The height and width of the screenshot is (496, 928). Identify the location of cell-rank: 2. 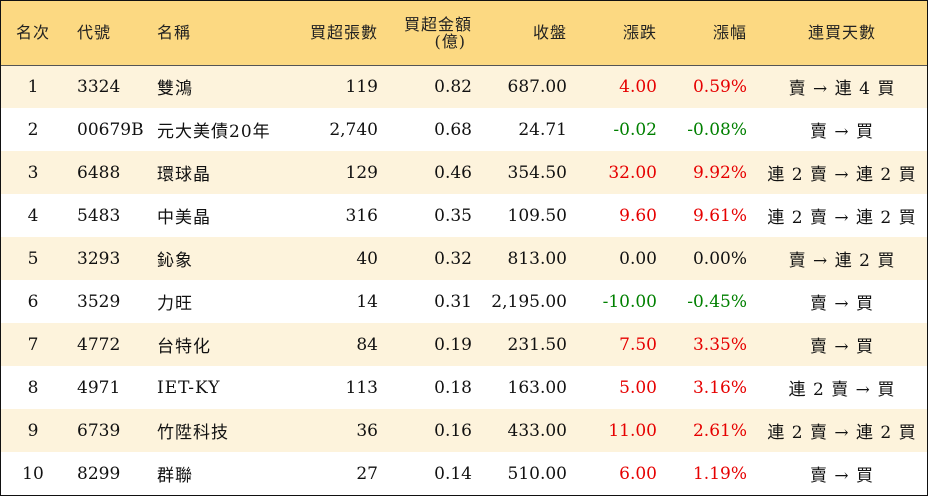
(33, 129).